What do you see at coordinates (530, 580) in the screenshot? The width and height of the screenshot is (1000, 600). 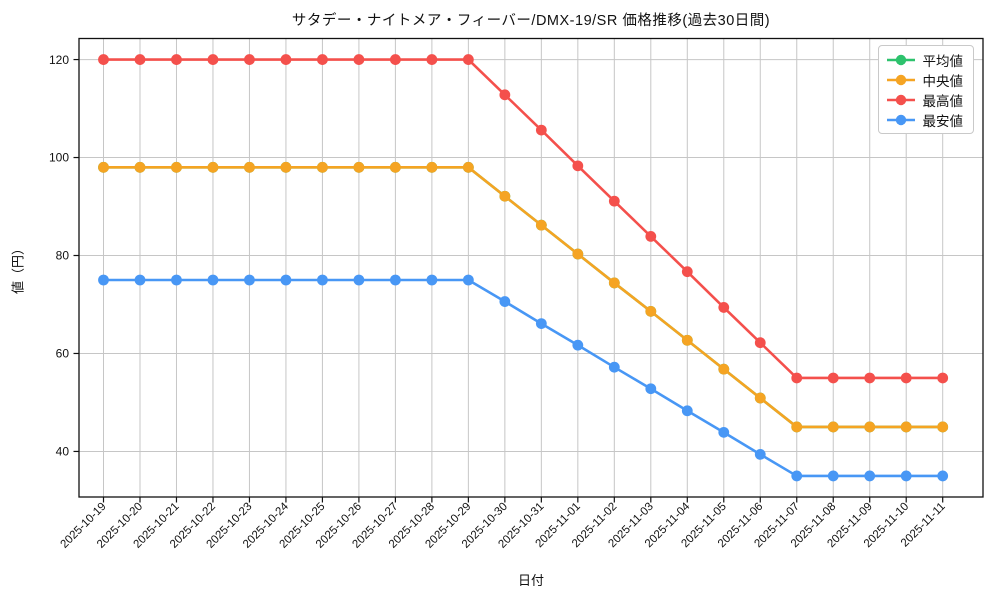 I see `x-axis-label: 日付` at bounding box center [530, 580].